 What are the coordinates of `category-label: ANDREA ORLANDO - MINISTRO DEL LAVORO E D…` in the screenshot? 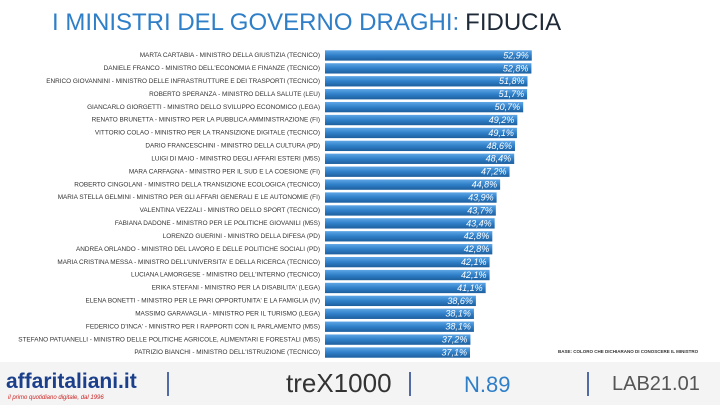 It's located at (198, 249).